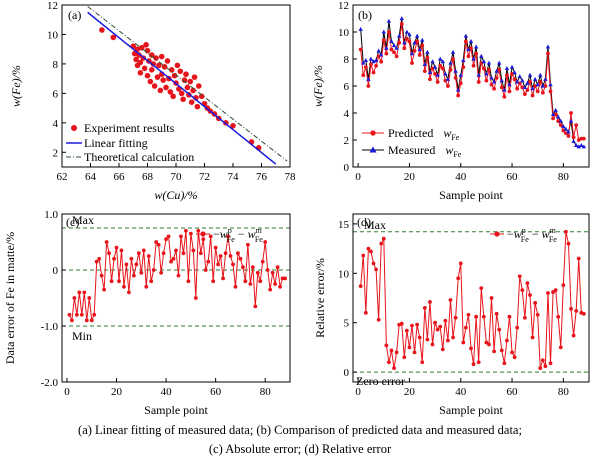  I want to click on linear-fit-line, so click(182, 88).